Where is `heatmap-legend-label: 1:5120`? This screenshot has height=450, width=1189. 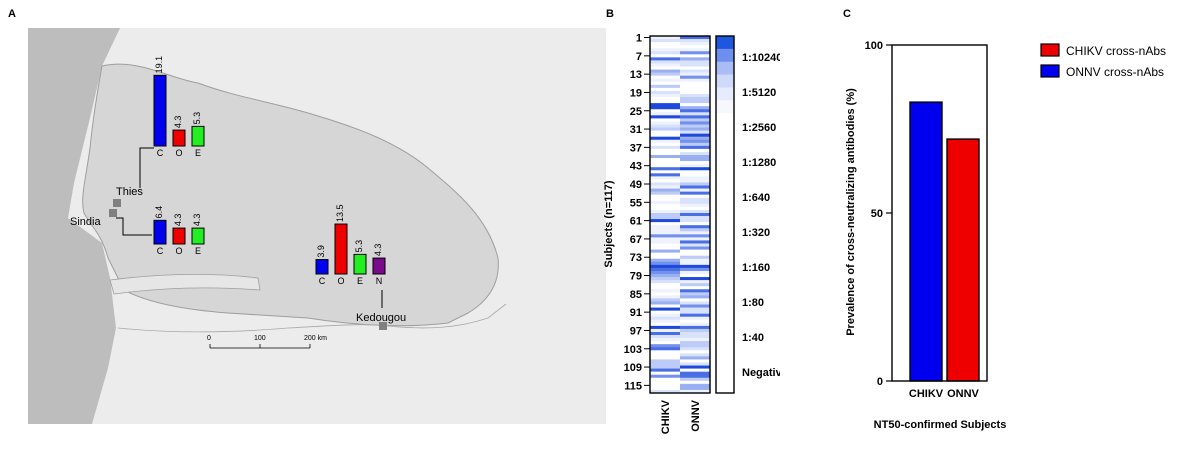
heatmap-legend-label: 1:5120 is located at coordinates (759, 93).